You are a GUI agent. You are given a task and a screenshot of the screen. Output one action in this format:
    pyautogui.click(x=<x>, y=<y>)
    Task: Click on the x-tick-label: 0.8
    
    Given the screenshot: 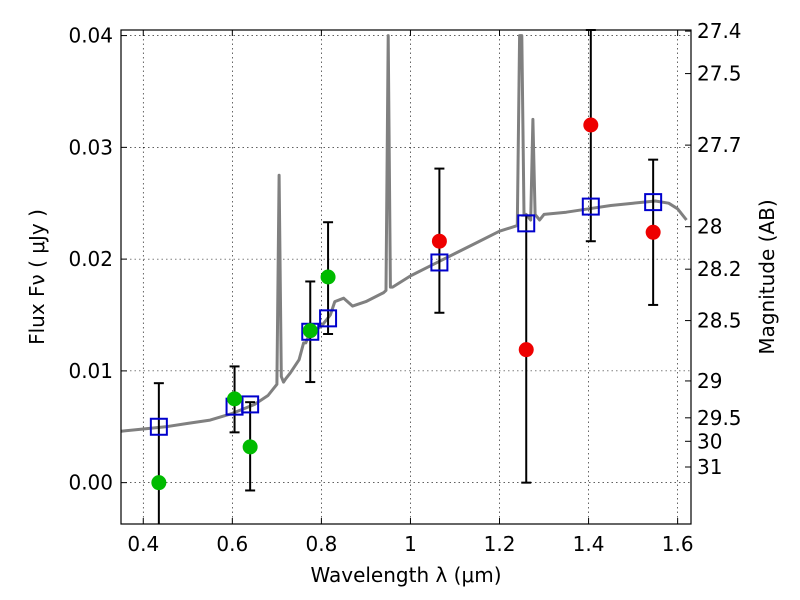 What is the action you would take?
    pyautogui.click(x=321, y=544)
    